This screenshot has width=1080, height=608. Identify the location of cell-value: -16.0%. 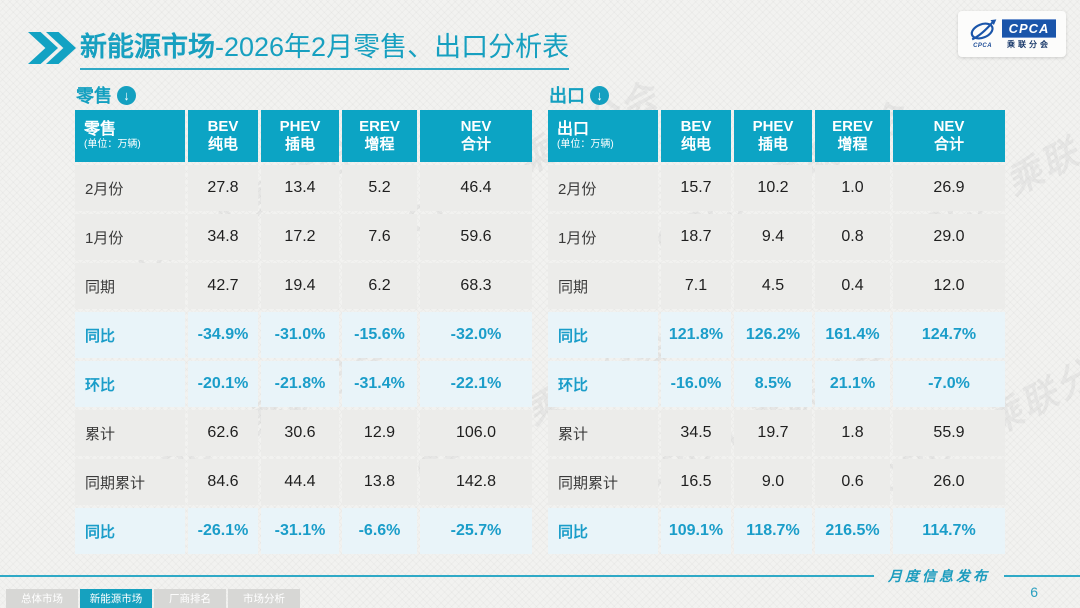
(696, 384).